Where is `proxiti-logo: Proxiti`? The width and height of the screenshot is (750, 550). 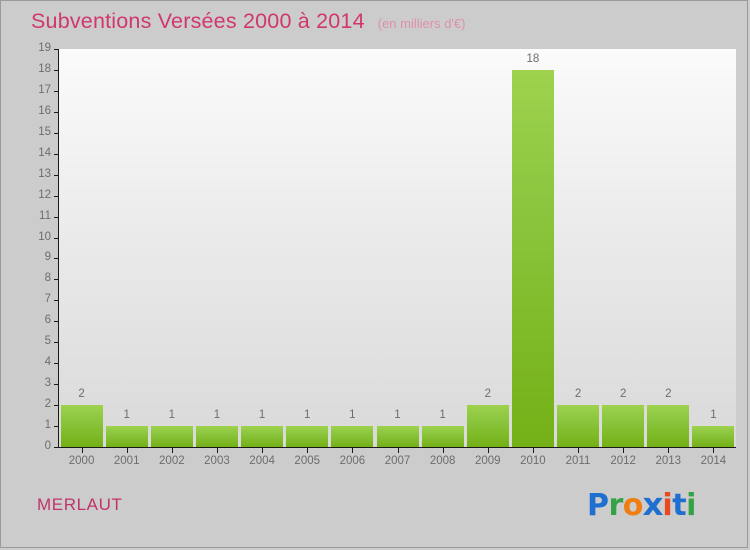 proxiti-logo: Proxiti is located at coordinates (641, 505).